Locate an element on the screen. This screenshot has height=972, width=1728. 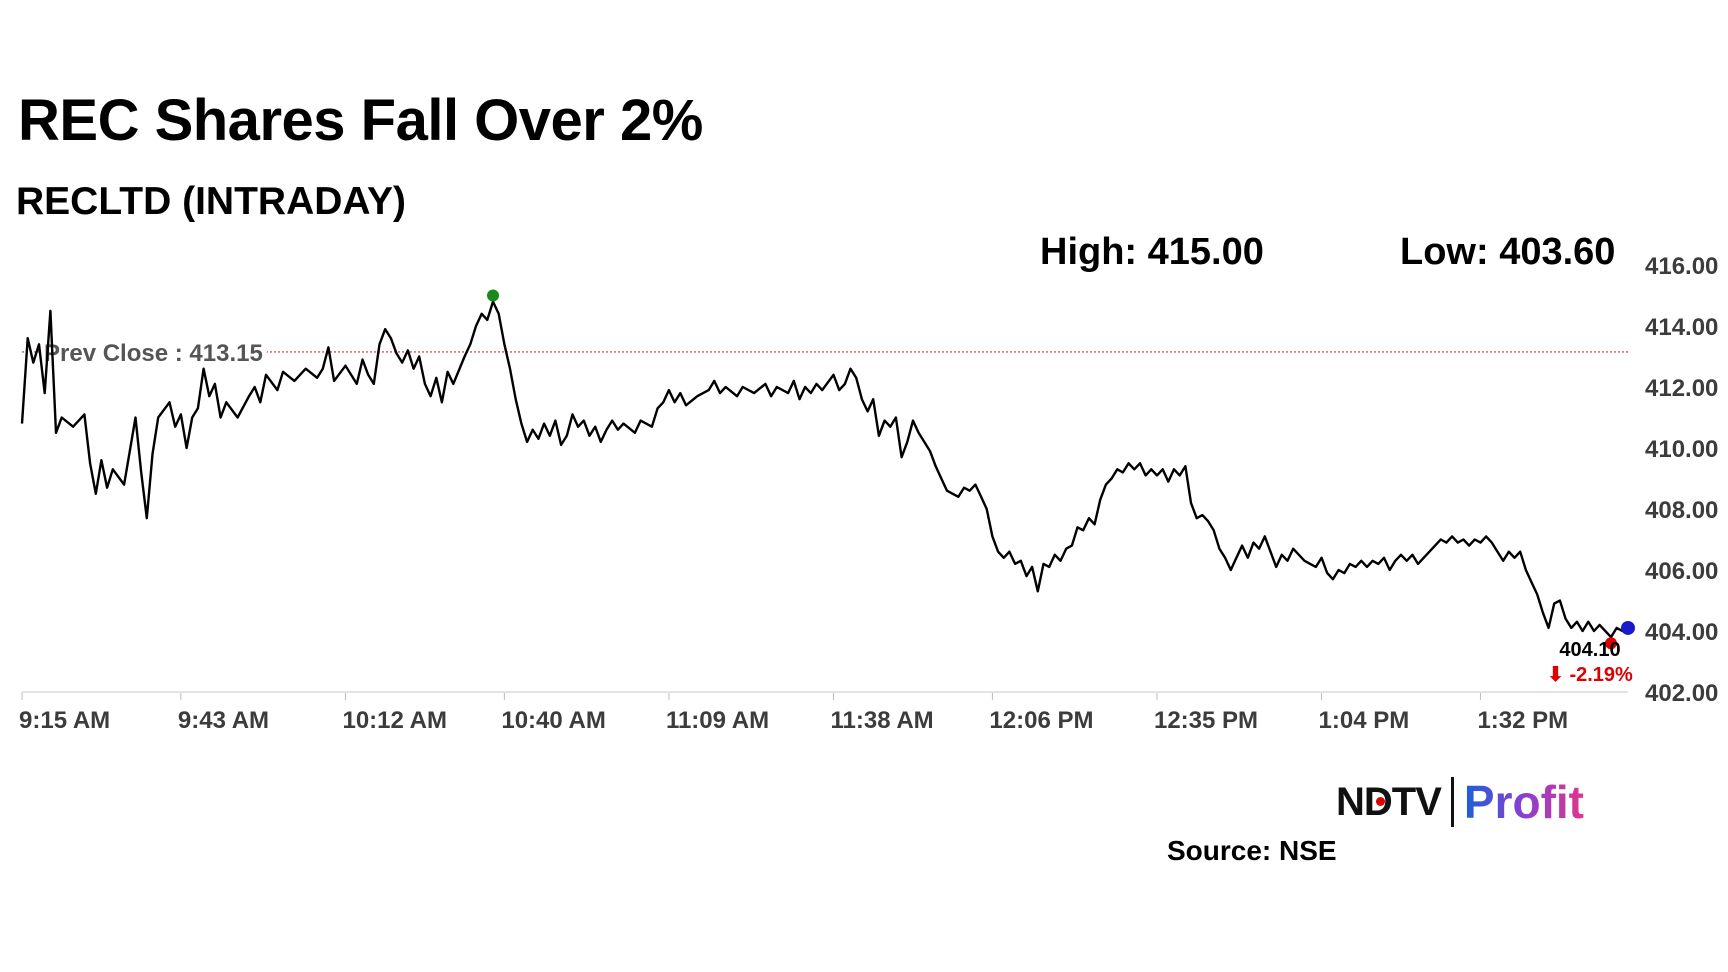
y-tick-label: 406.00 is located at coordinates (1681, 571).